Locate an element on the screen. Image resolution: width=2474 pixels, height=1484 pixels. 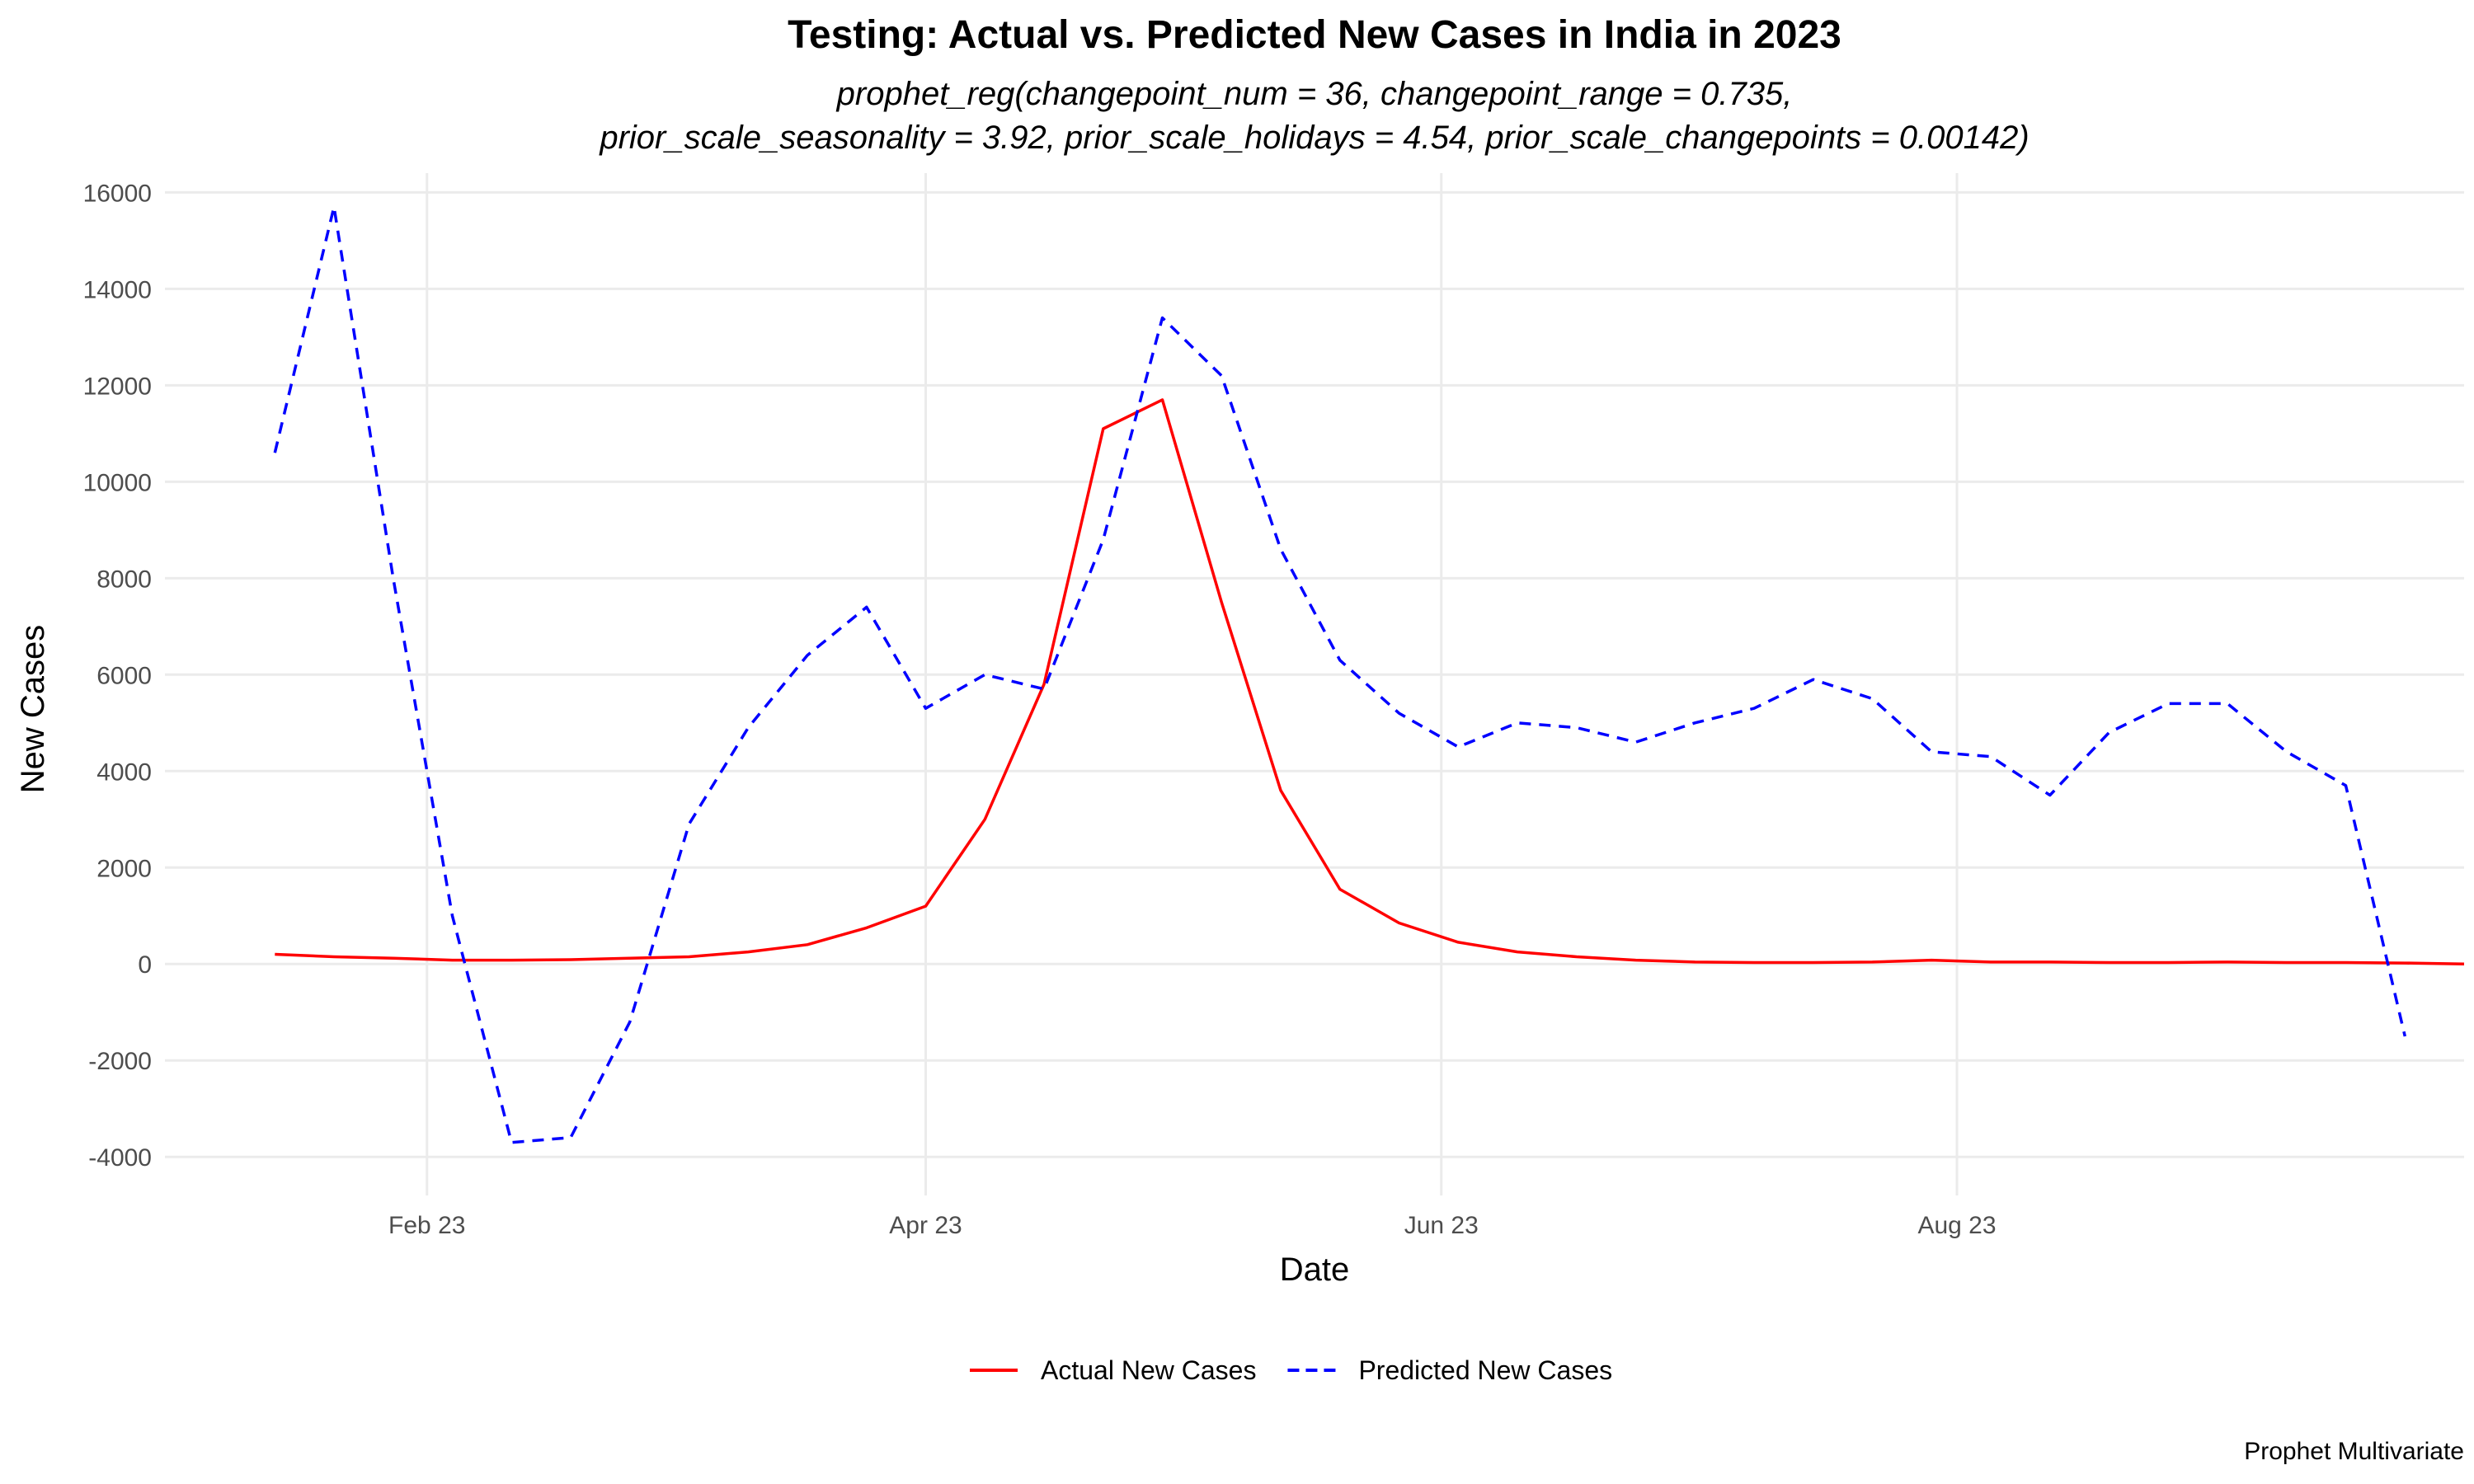
y-axis-title: New Cases is located at coordinates (33, 709).